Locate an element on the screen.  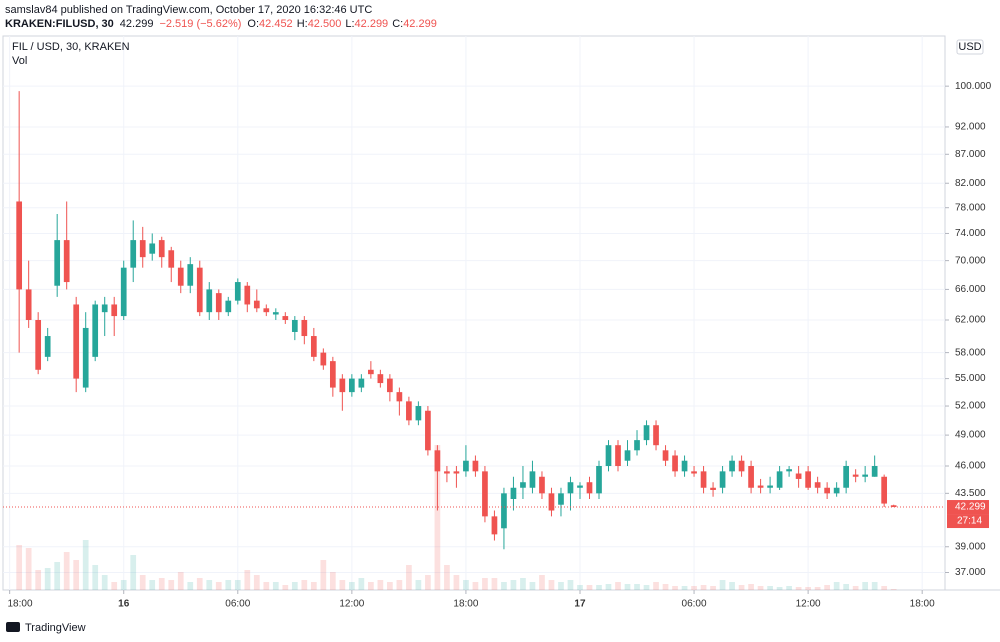
price: 42.299 is located at coordinates (137, 24).